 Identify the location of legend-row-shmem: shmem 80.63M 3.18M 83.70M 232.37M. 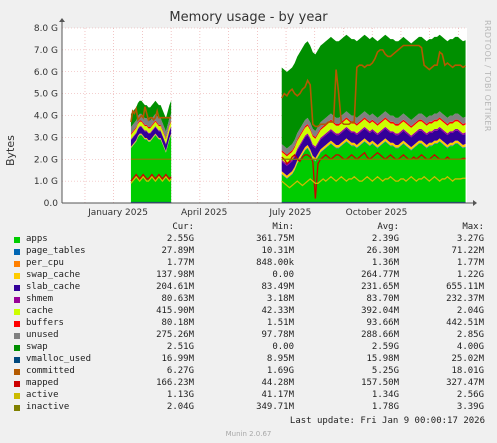
(252, 300).